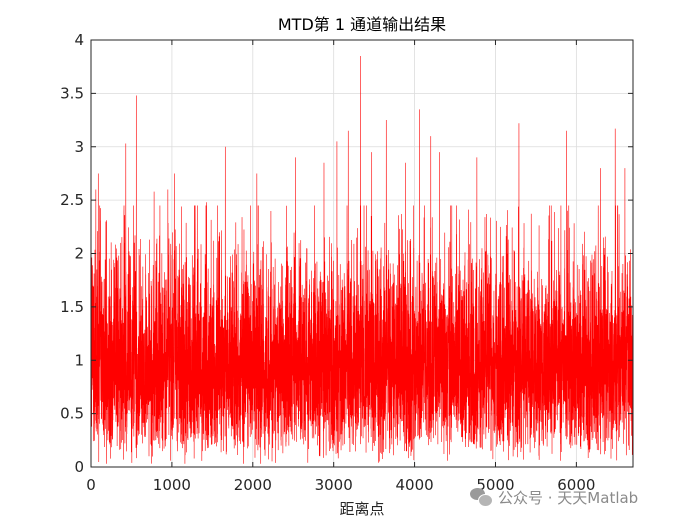  I want to click on y-tick-label: 3.5, so click(72, 93).